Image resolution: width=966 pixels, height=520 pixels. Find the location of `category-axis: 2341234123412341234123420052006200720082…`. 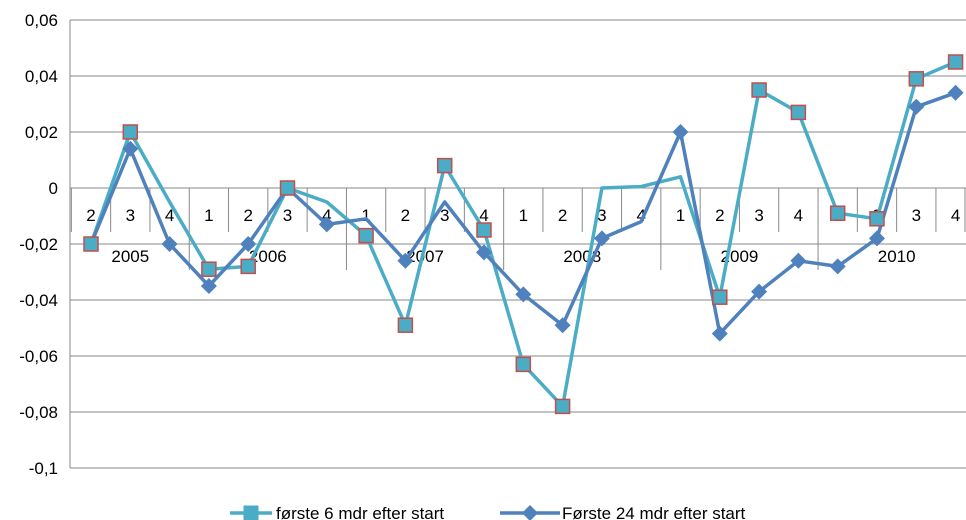

category-axis: 2341234123412341234123420052006200720082… is located at coordinates (518, 229).